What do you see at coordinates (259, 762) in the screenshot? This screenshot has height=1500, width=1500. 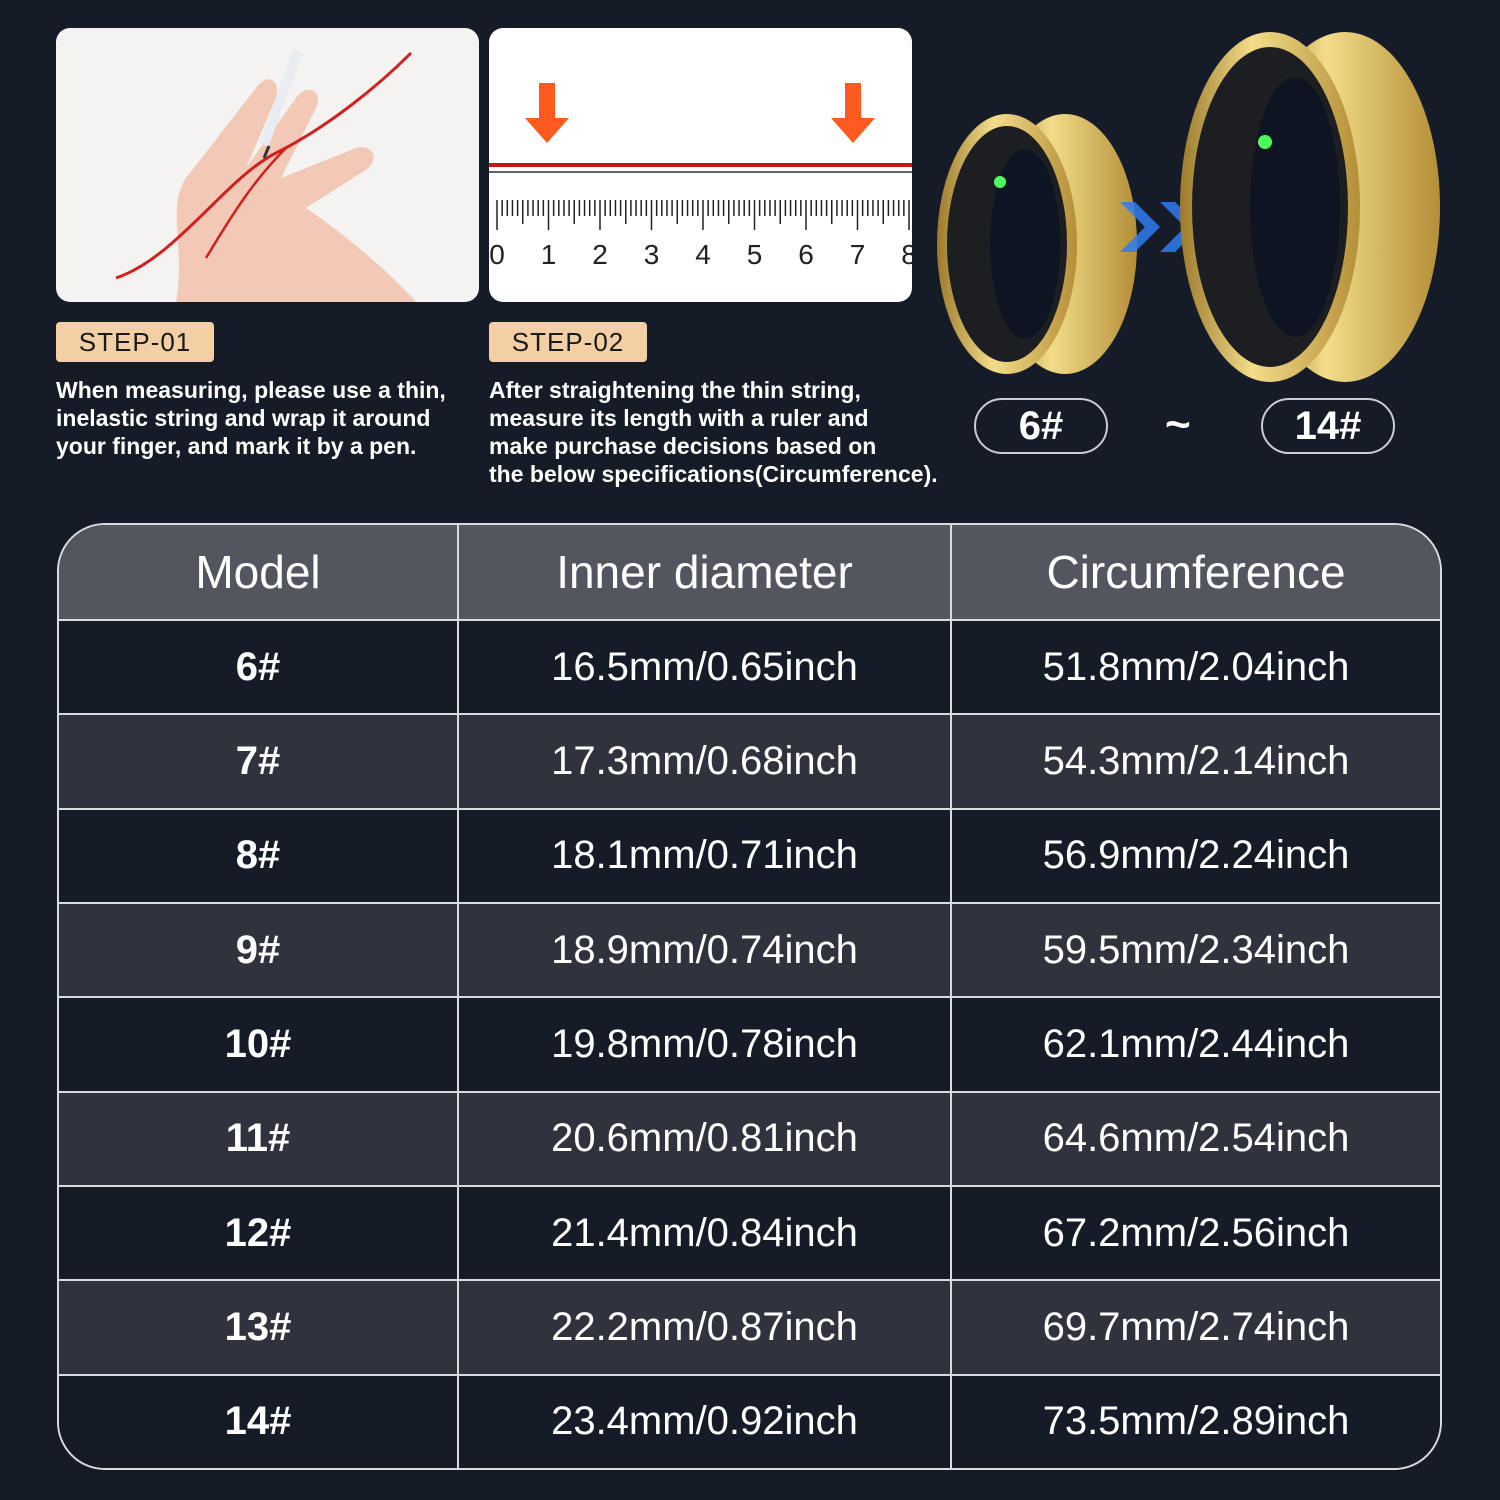 I see `cell-model: 7#` at bounding box center [259, 762].